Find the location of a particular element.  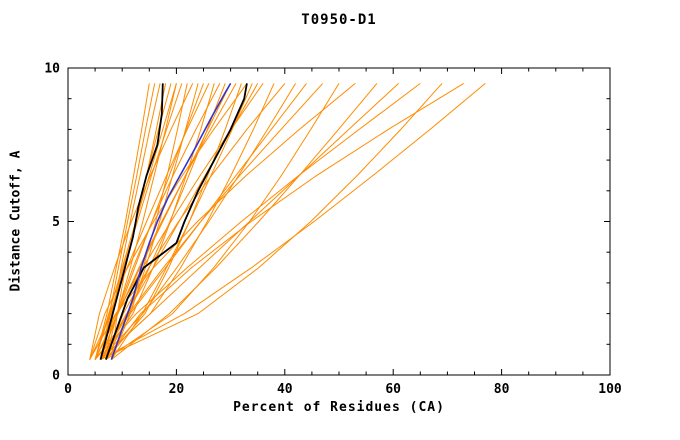

x-tick-label: 100 is located at coordinates (610, 389).